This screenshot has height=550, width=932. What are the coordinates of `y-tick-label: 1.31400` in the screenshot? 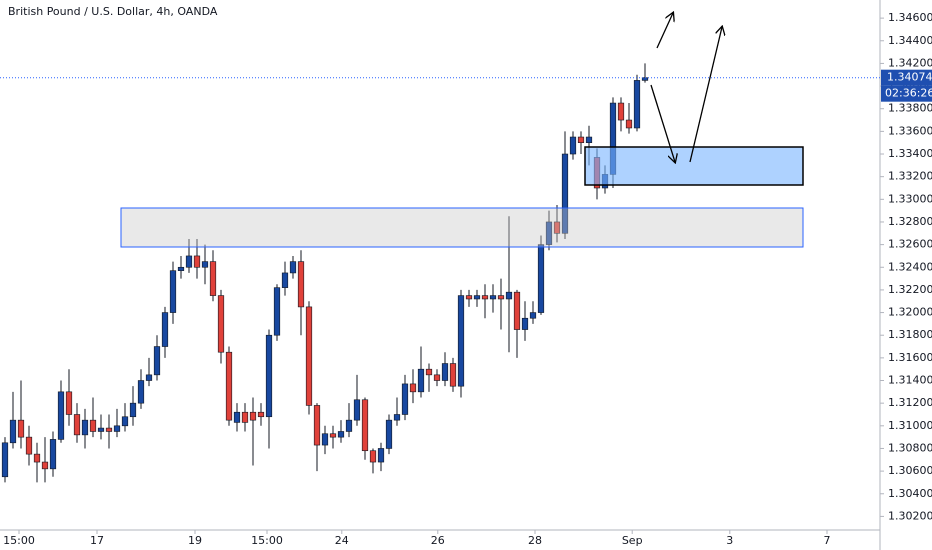 It's located at (910, 380).